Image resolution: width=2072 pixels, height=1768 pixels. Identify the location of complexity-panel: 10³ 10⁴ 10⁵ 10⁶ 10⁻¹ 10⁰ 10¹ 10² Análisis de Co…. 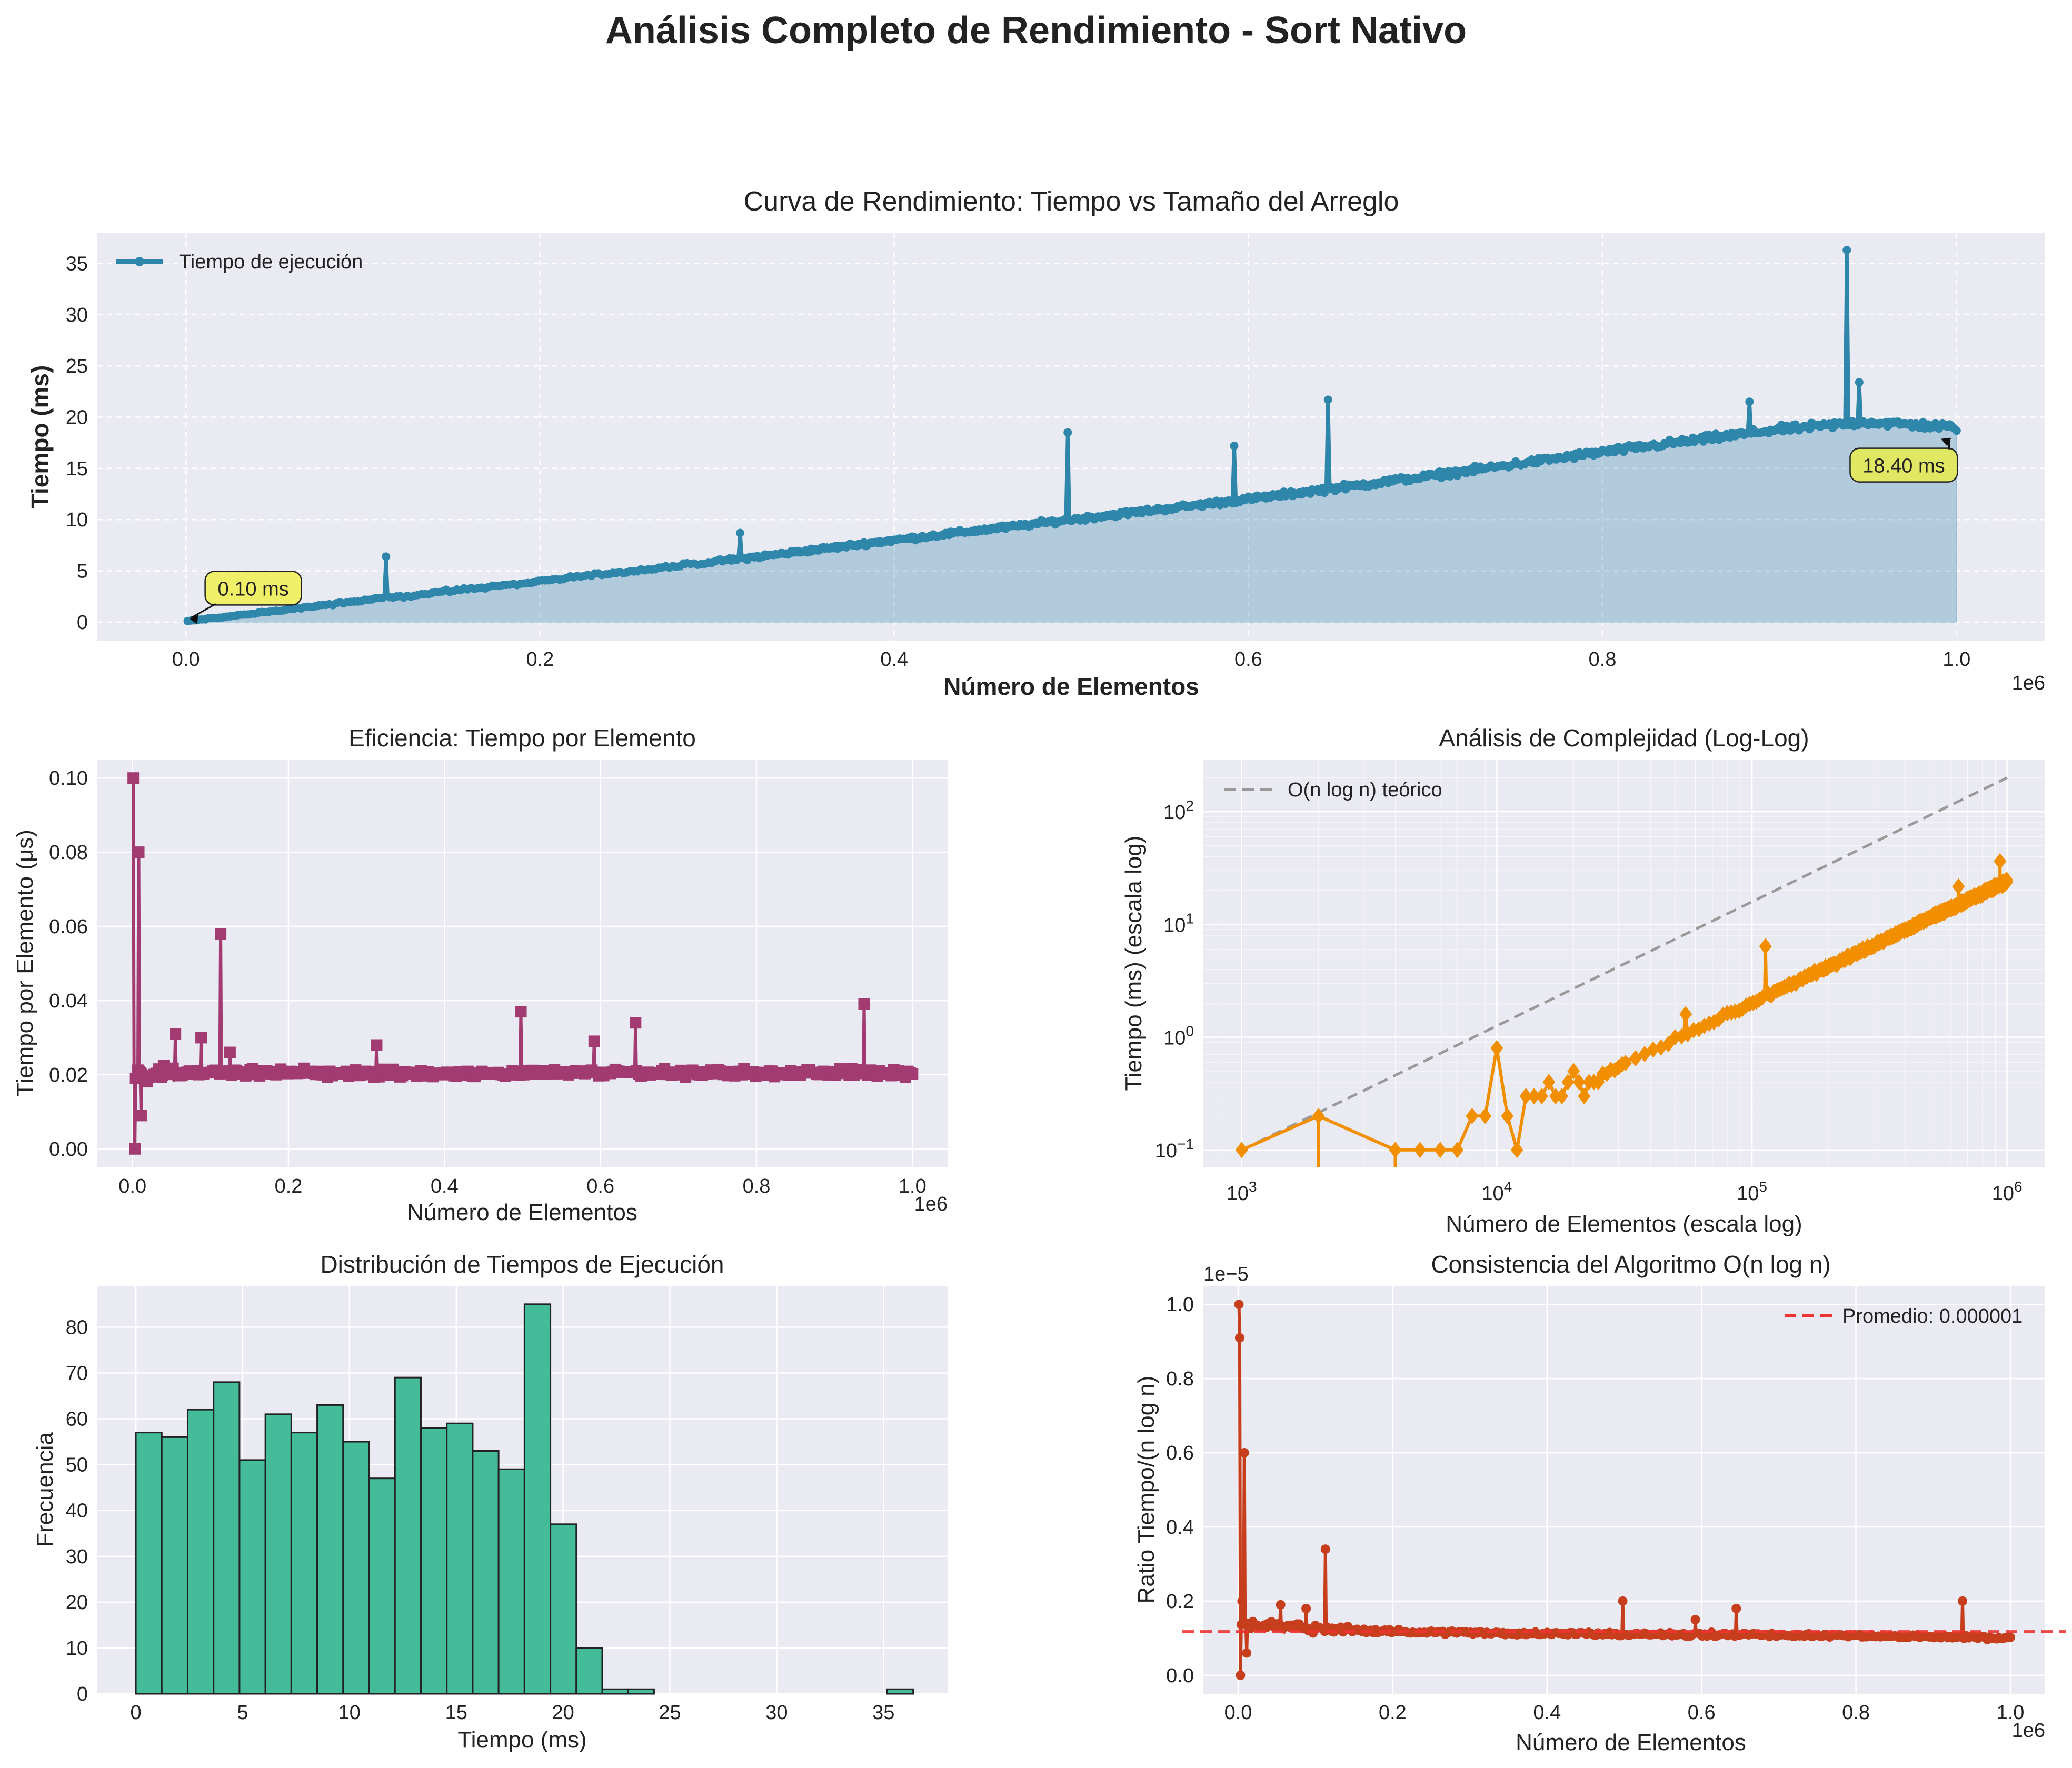
(1583, 980).